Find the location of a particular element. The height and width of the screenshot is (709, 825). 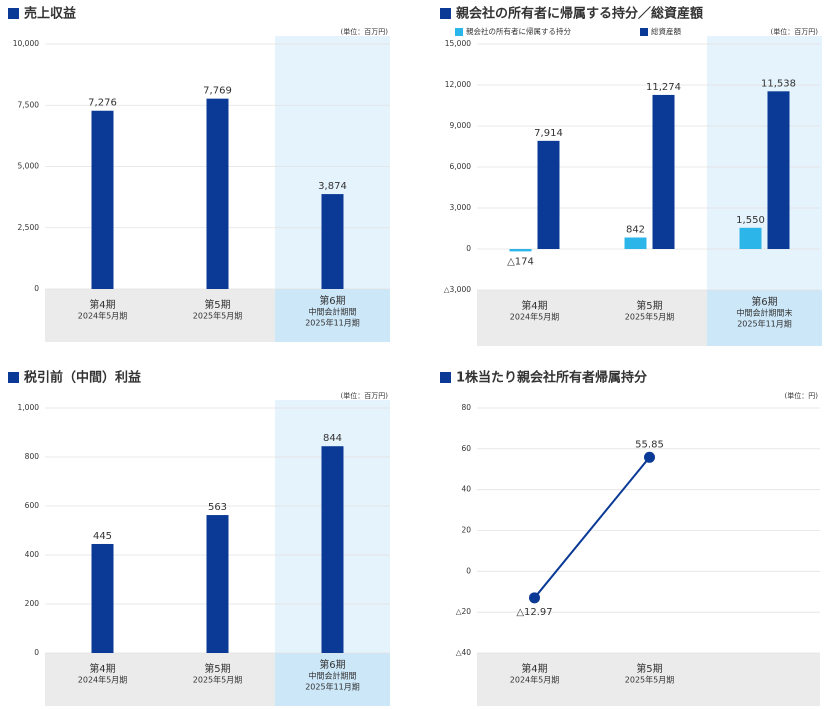

y-tick-label: 20 is located at coordinates (466, 530).